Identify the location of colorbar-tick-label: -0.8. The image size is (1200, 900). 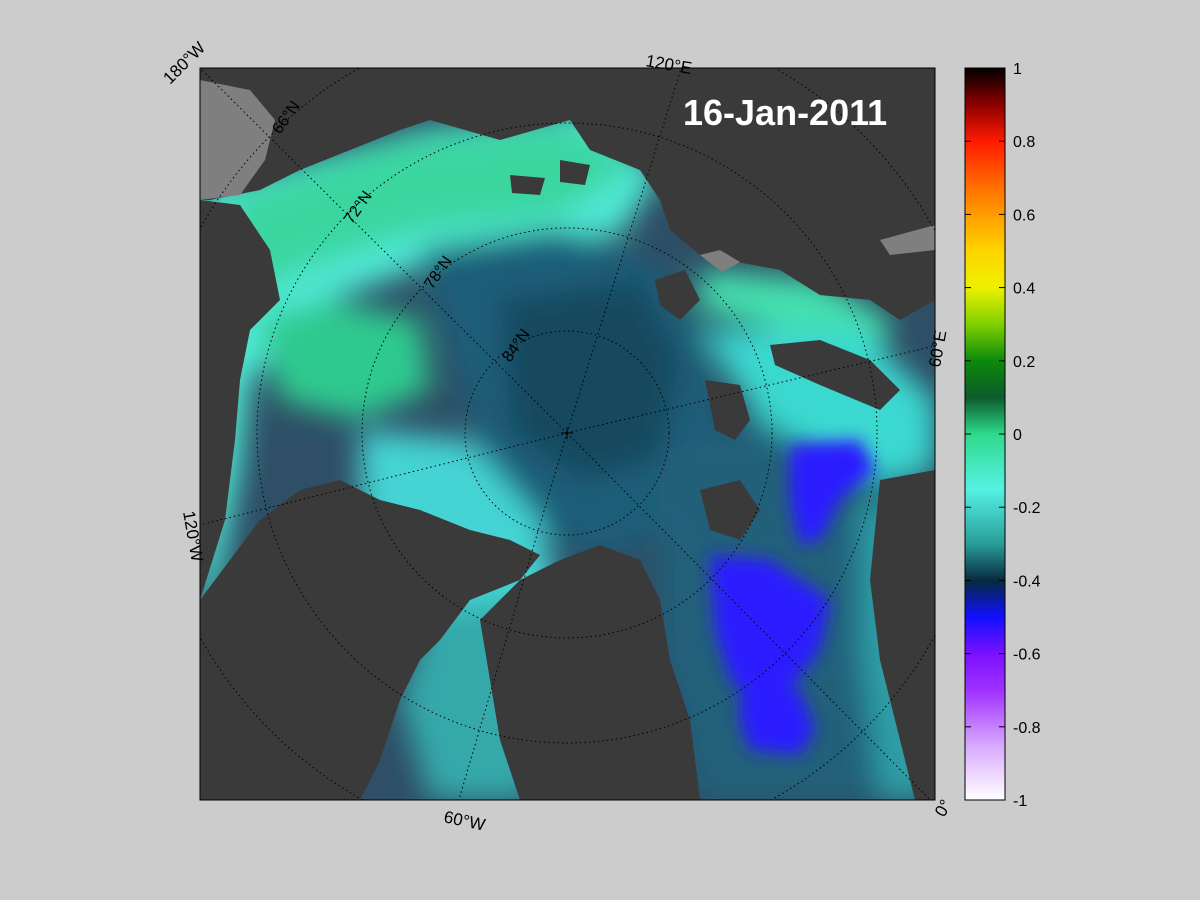
(1027, 728).